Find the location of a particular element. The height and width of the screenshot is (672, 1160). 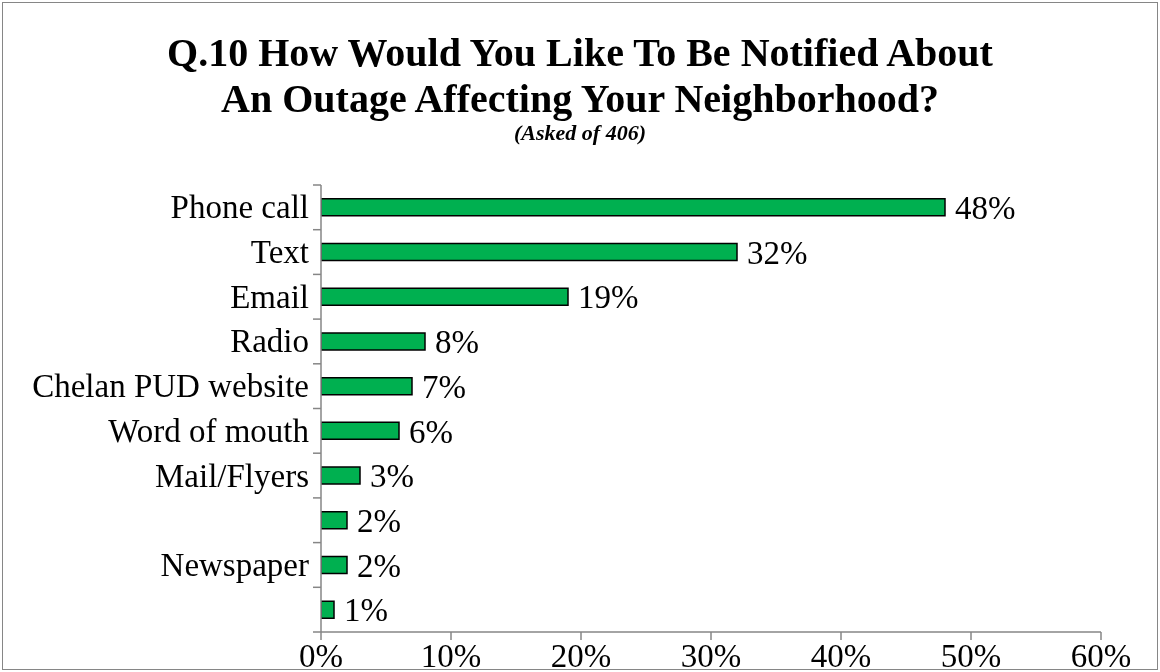

y-tick-label: Chelan PUD website is located at coordinates (170, 386).